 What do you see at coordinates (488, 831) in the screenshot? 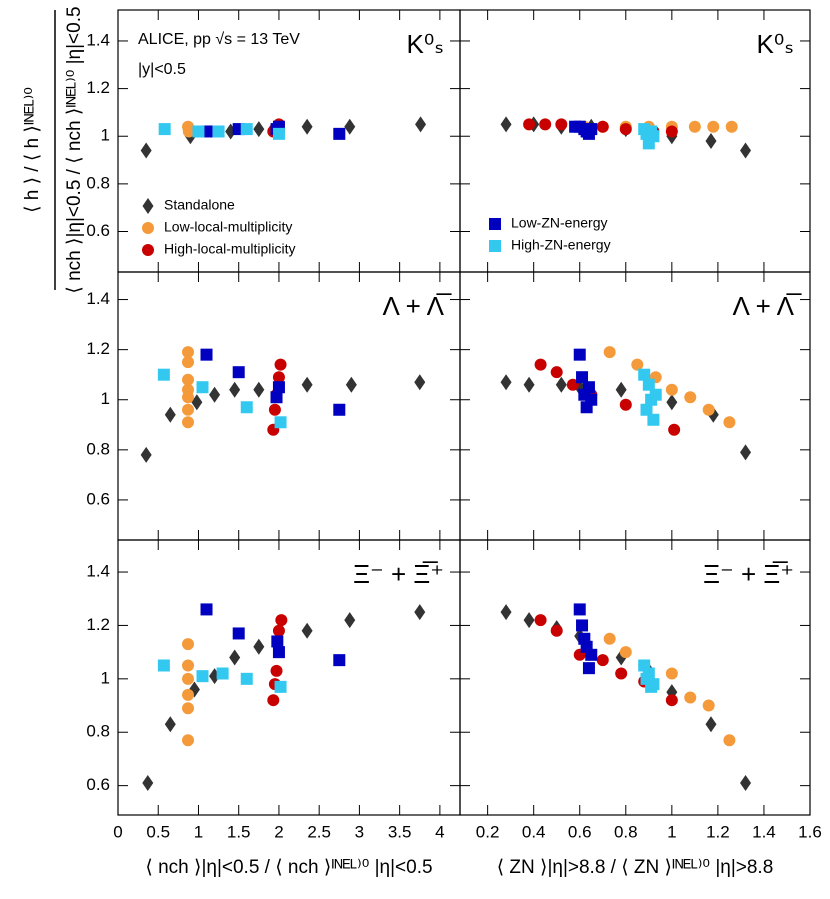
I see `x-tick-label: 0.2` at bounding box center [488, 831].